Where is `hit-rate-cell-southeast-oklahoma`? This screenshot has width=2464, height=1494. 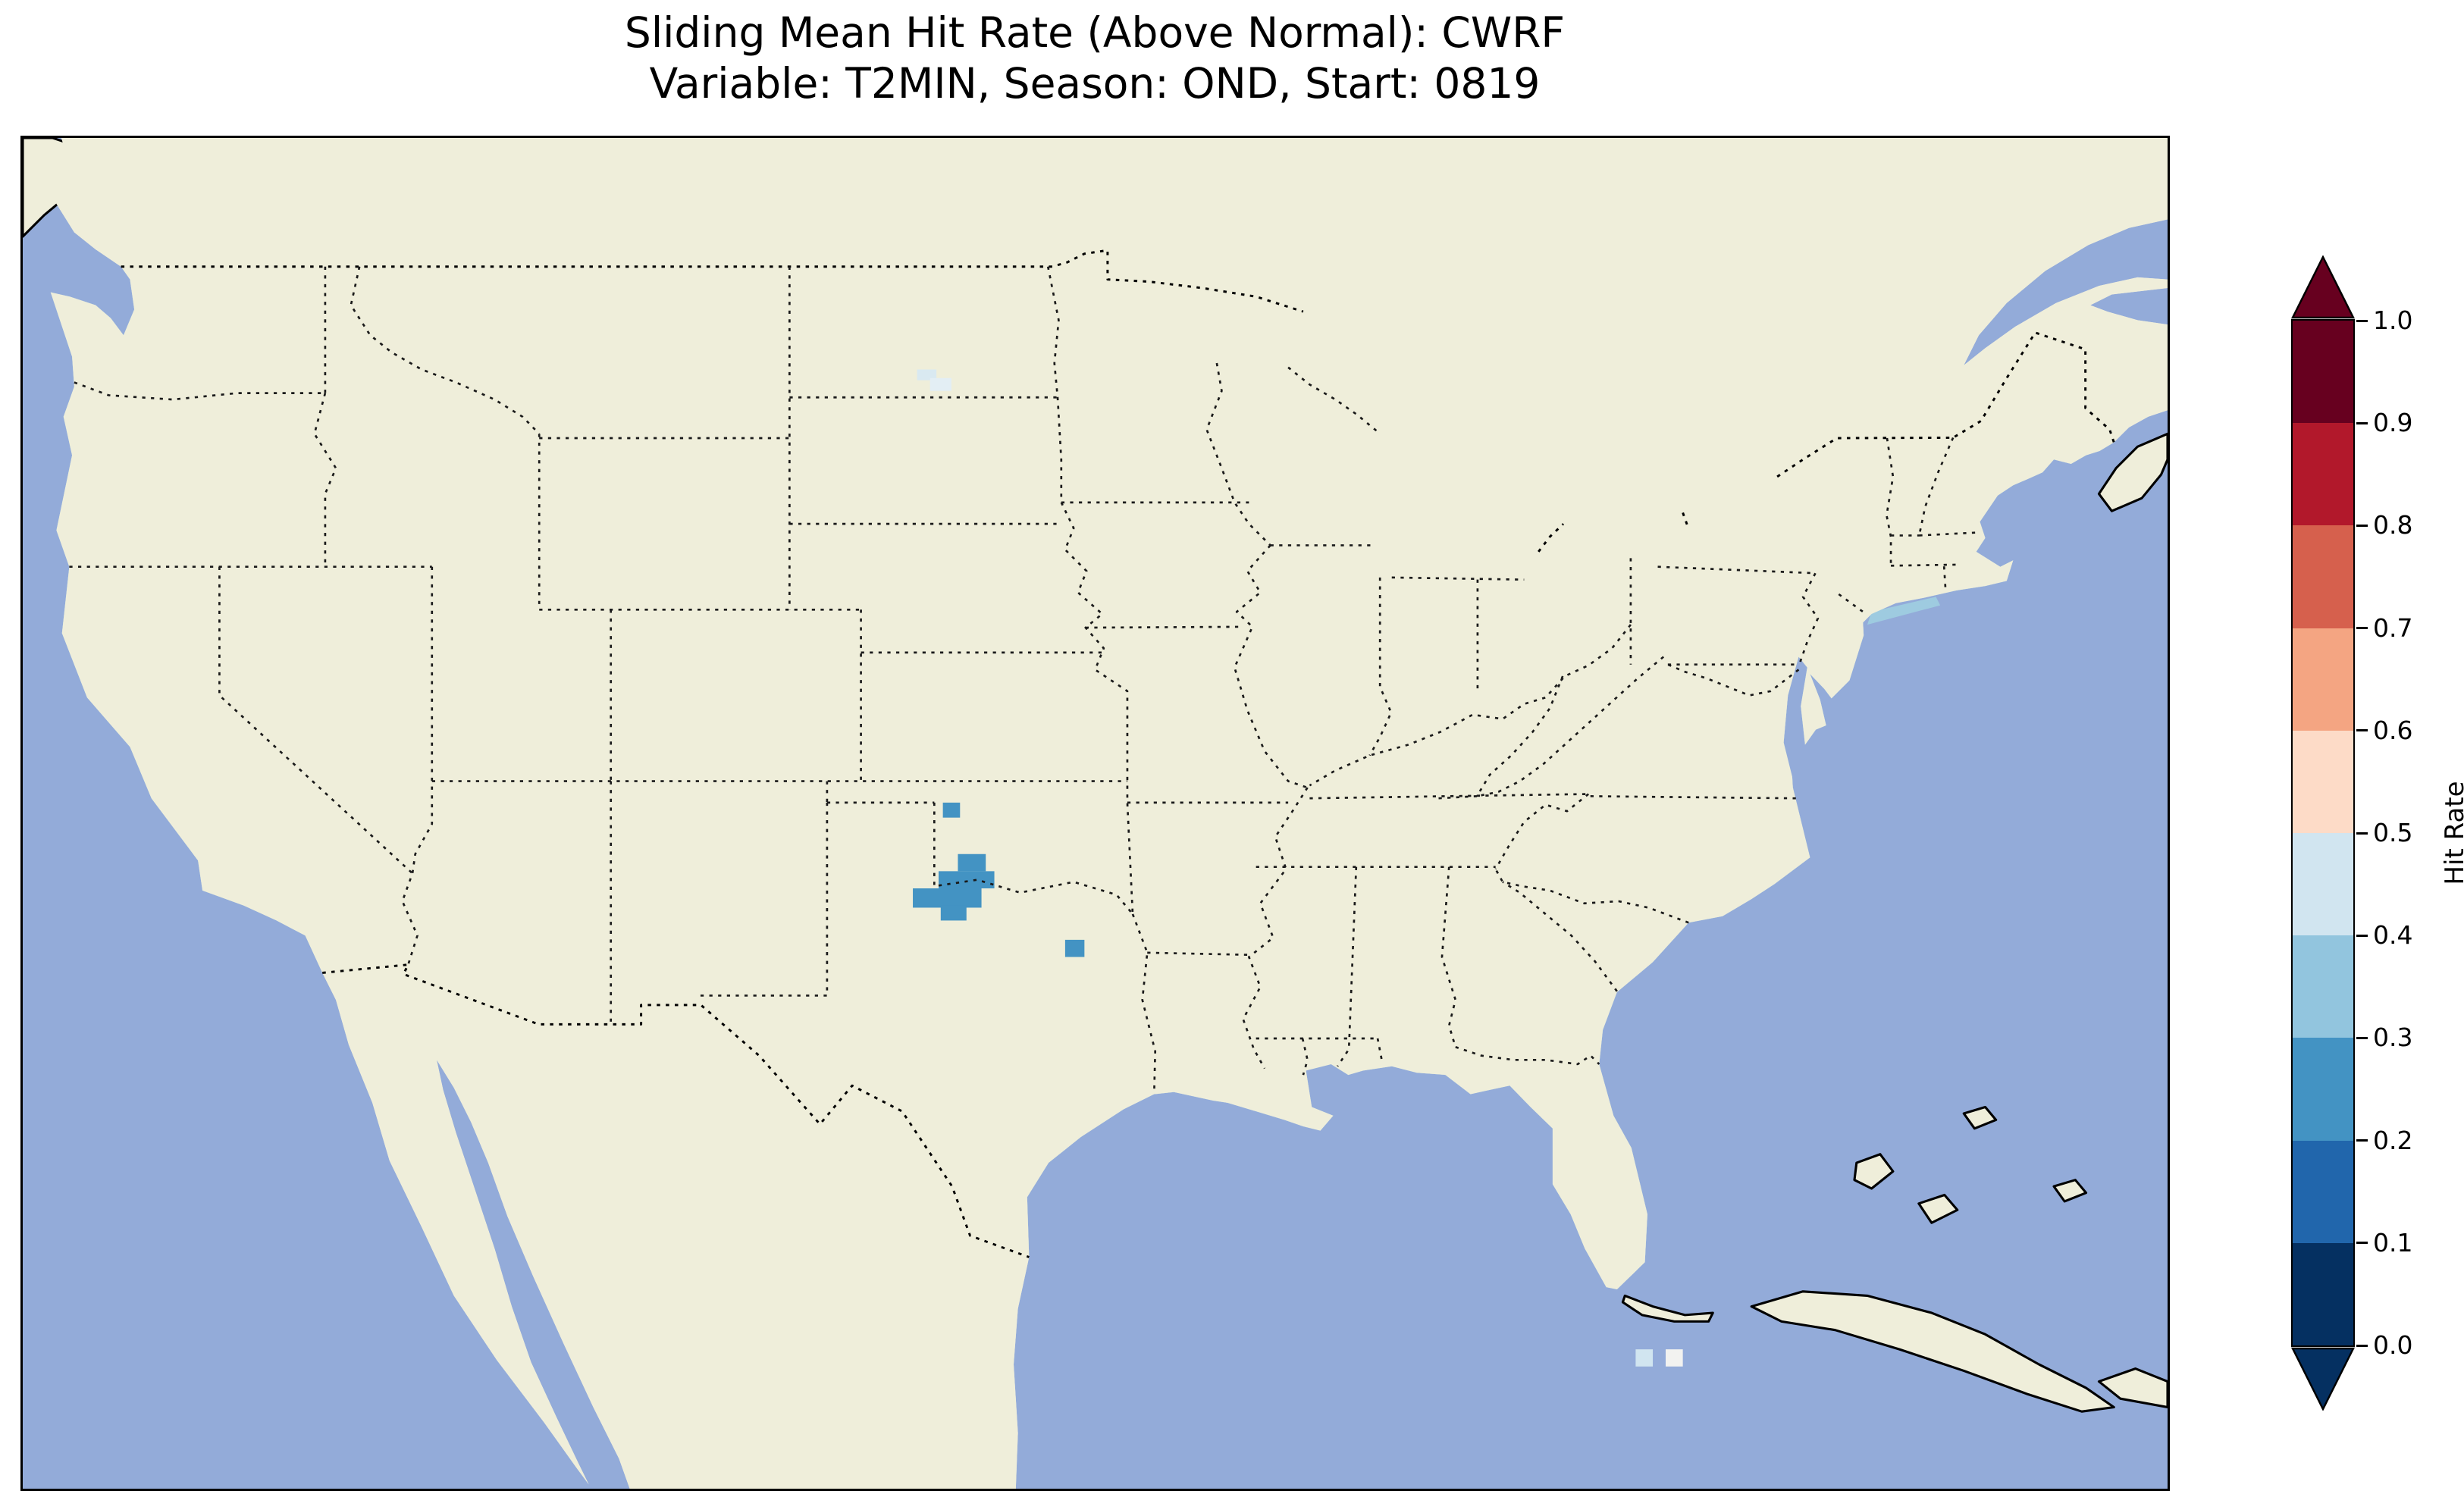 hit-rate-cell-southeast-oklahoma is located at coordinates (1074, 948).